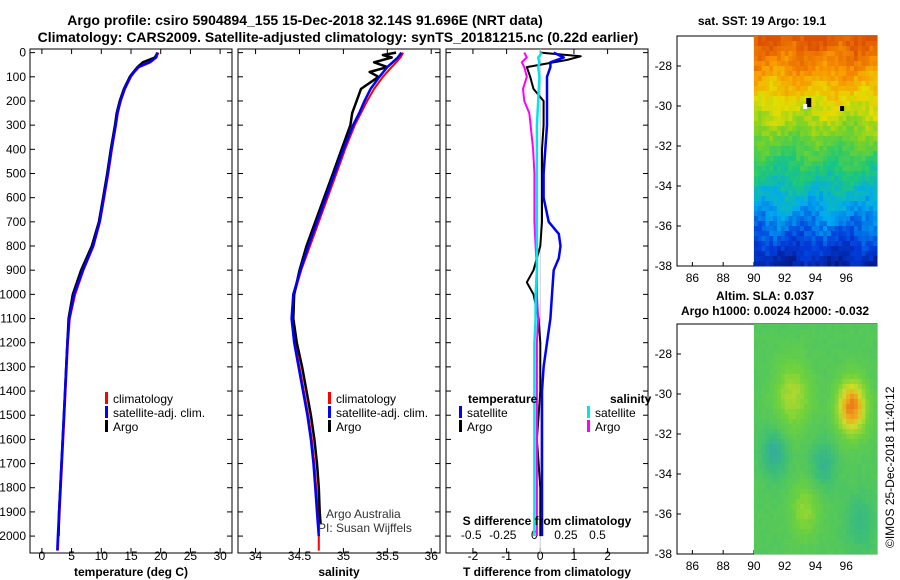 The image size is (900, 580). Describe the element at coordinates (480, 427) in the screenshot. I see `legend-t-argo: Argo` at that location.